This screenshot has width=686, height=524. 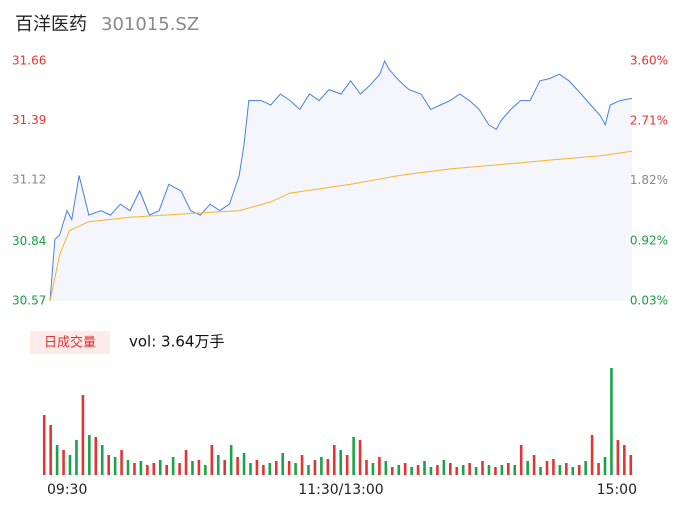 I want to click on y2-tick-label: 0.92%, so click(x=649, y=241).